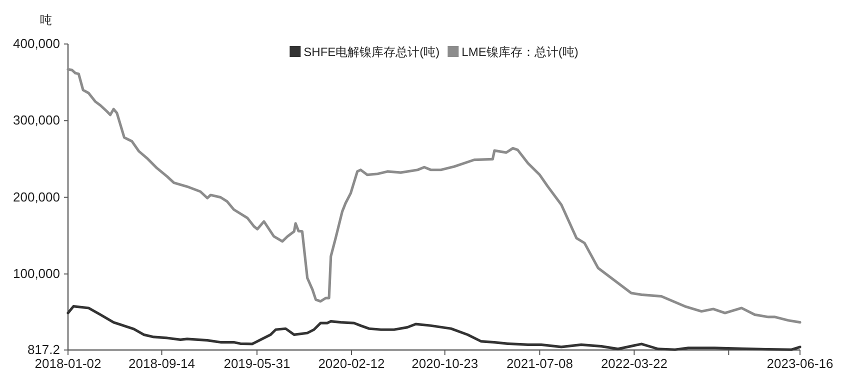 The width and height of the screenshot is (850, 373). I want to click on y-tick-label: 100,000, so click(36, 273).